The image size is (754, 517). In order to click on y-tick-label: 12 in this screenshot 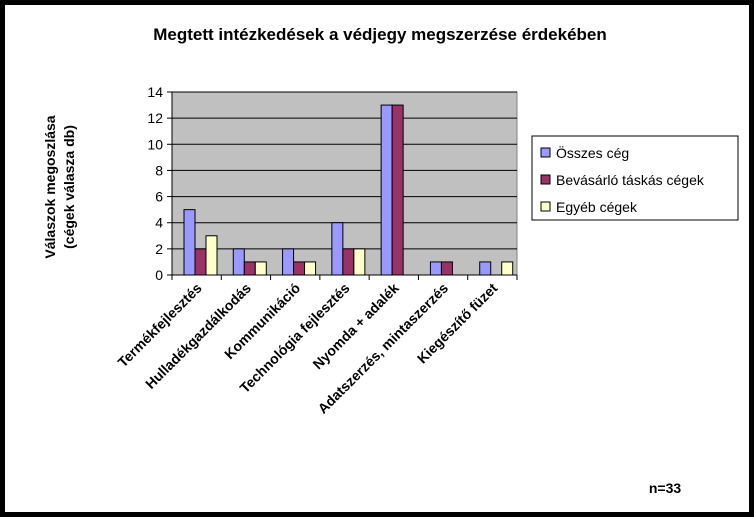, I will do `click(155, 118)`.